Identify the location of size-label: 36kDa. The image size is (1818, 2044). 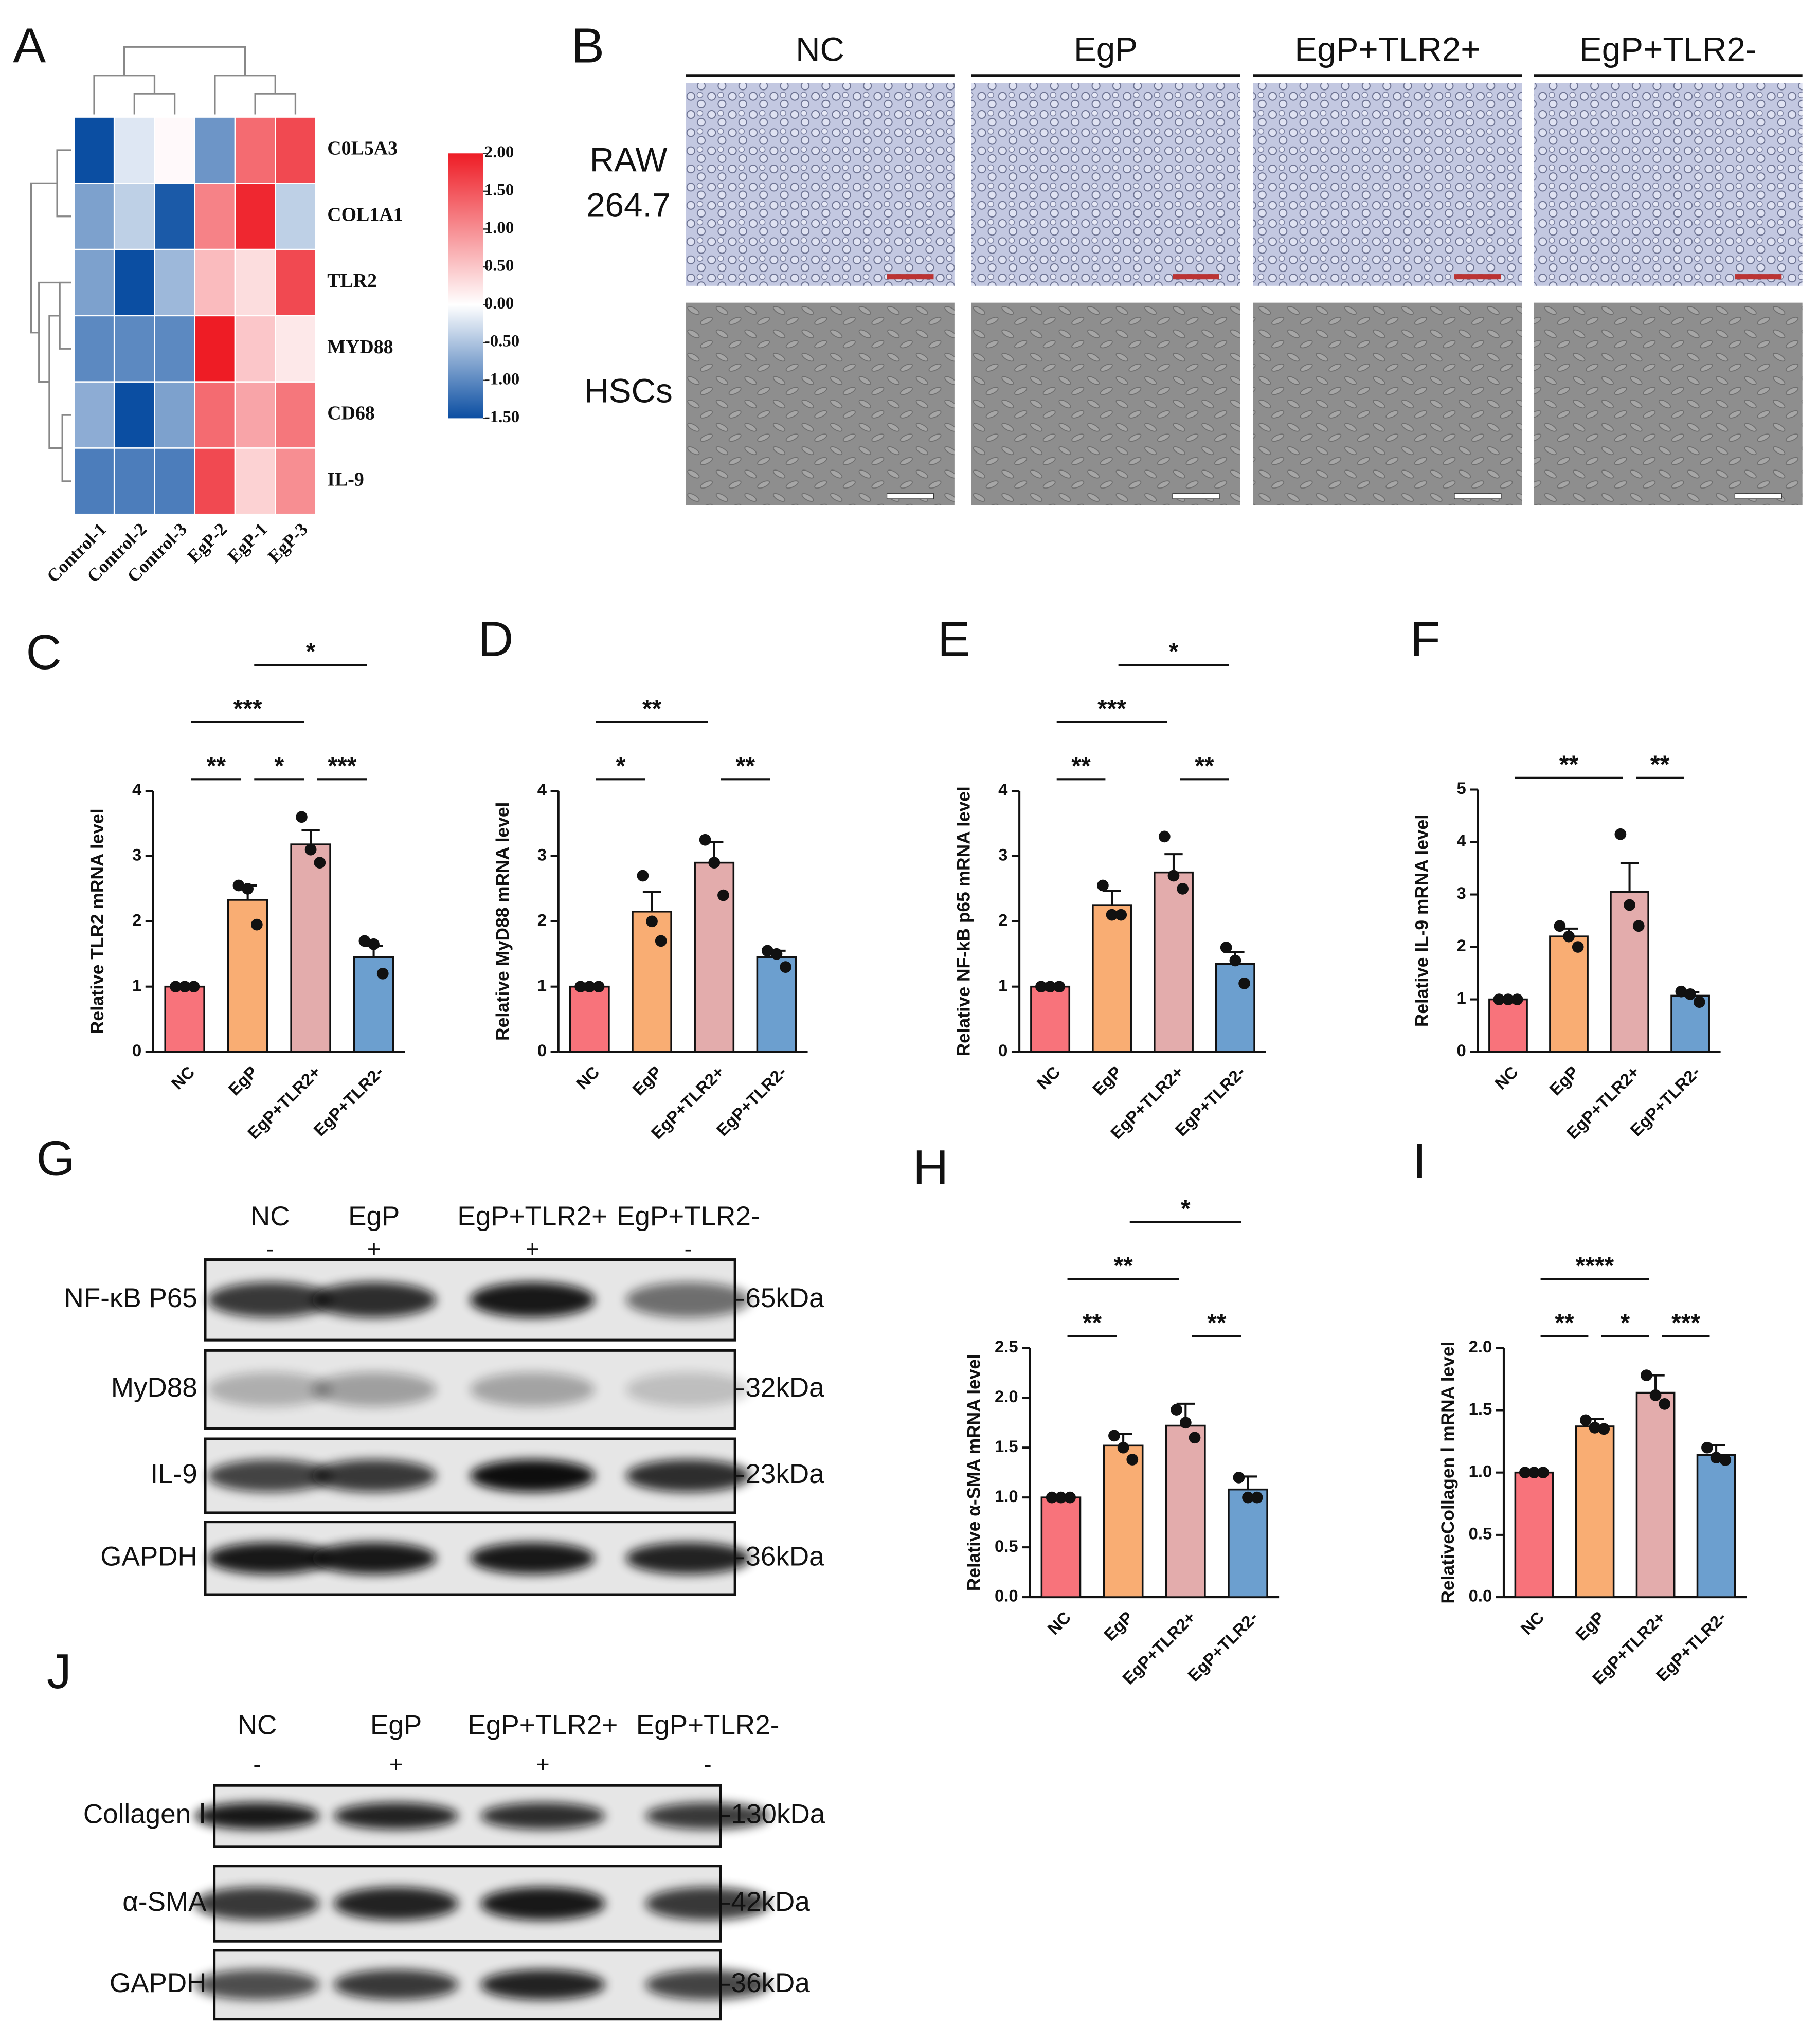
(771, 1983).